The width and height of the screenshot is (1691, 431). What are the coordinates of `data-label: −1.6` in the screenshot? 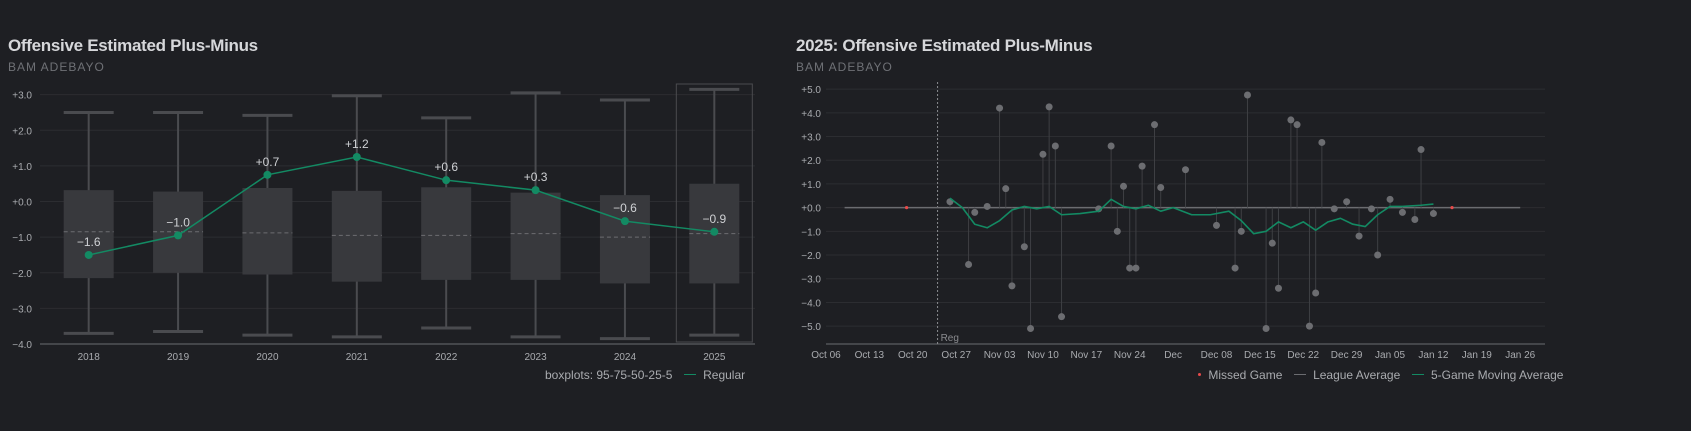 It's located at (89, 242).